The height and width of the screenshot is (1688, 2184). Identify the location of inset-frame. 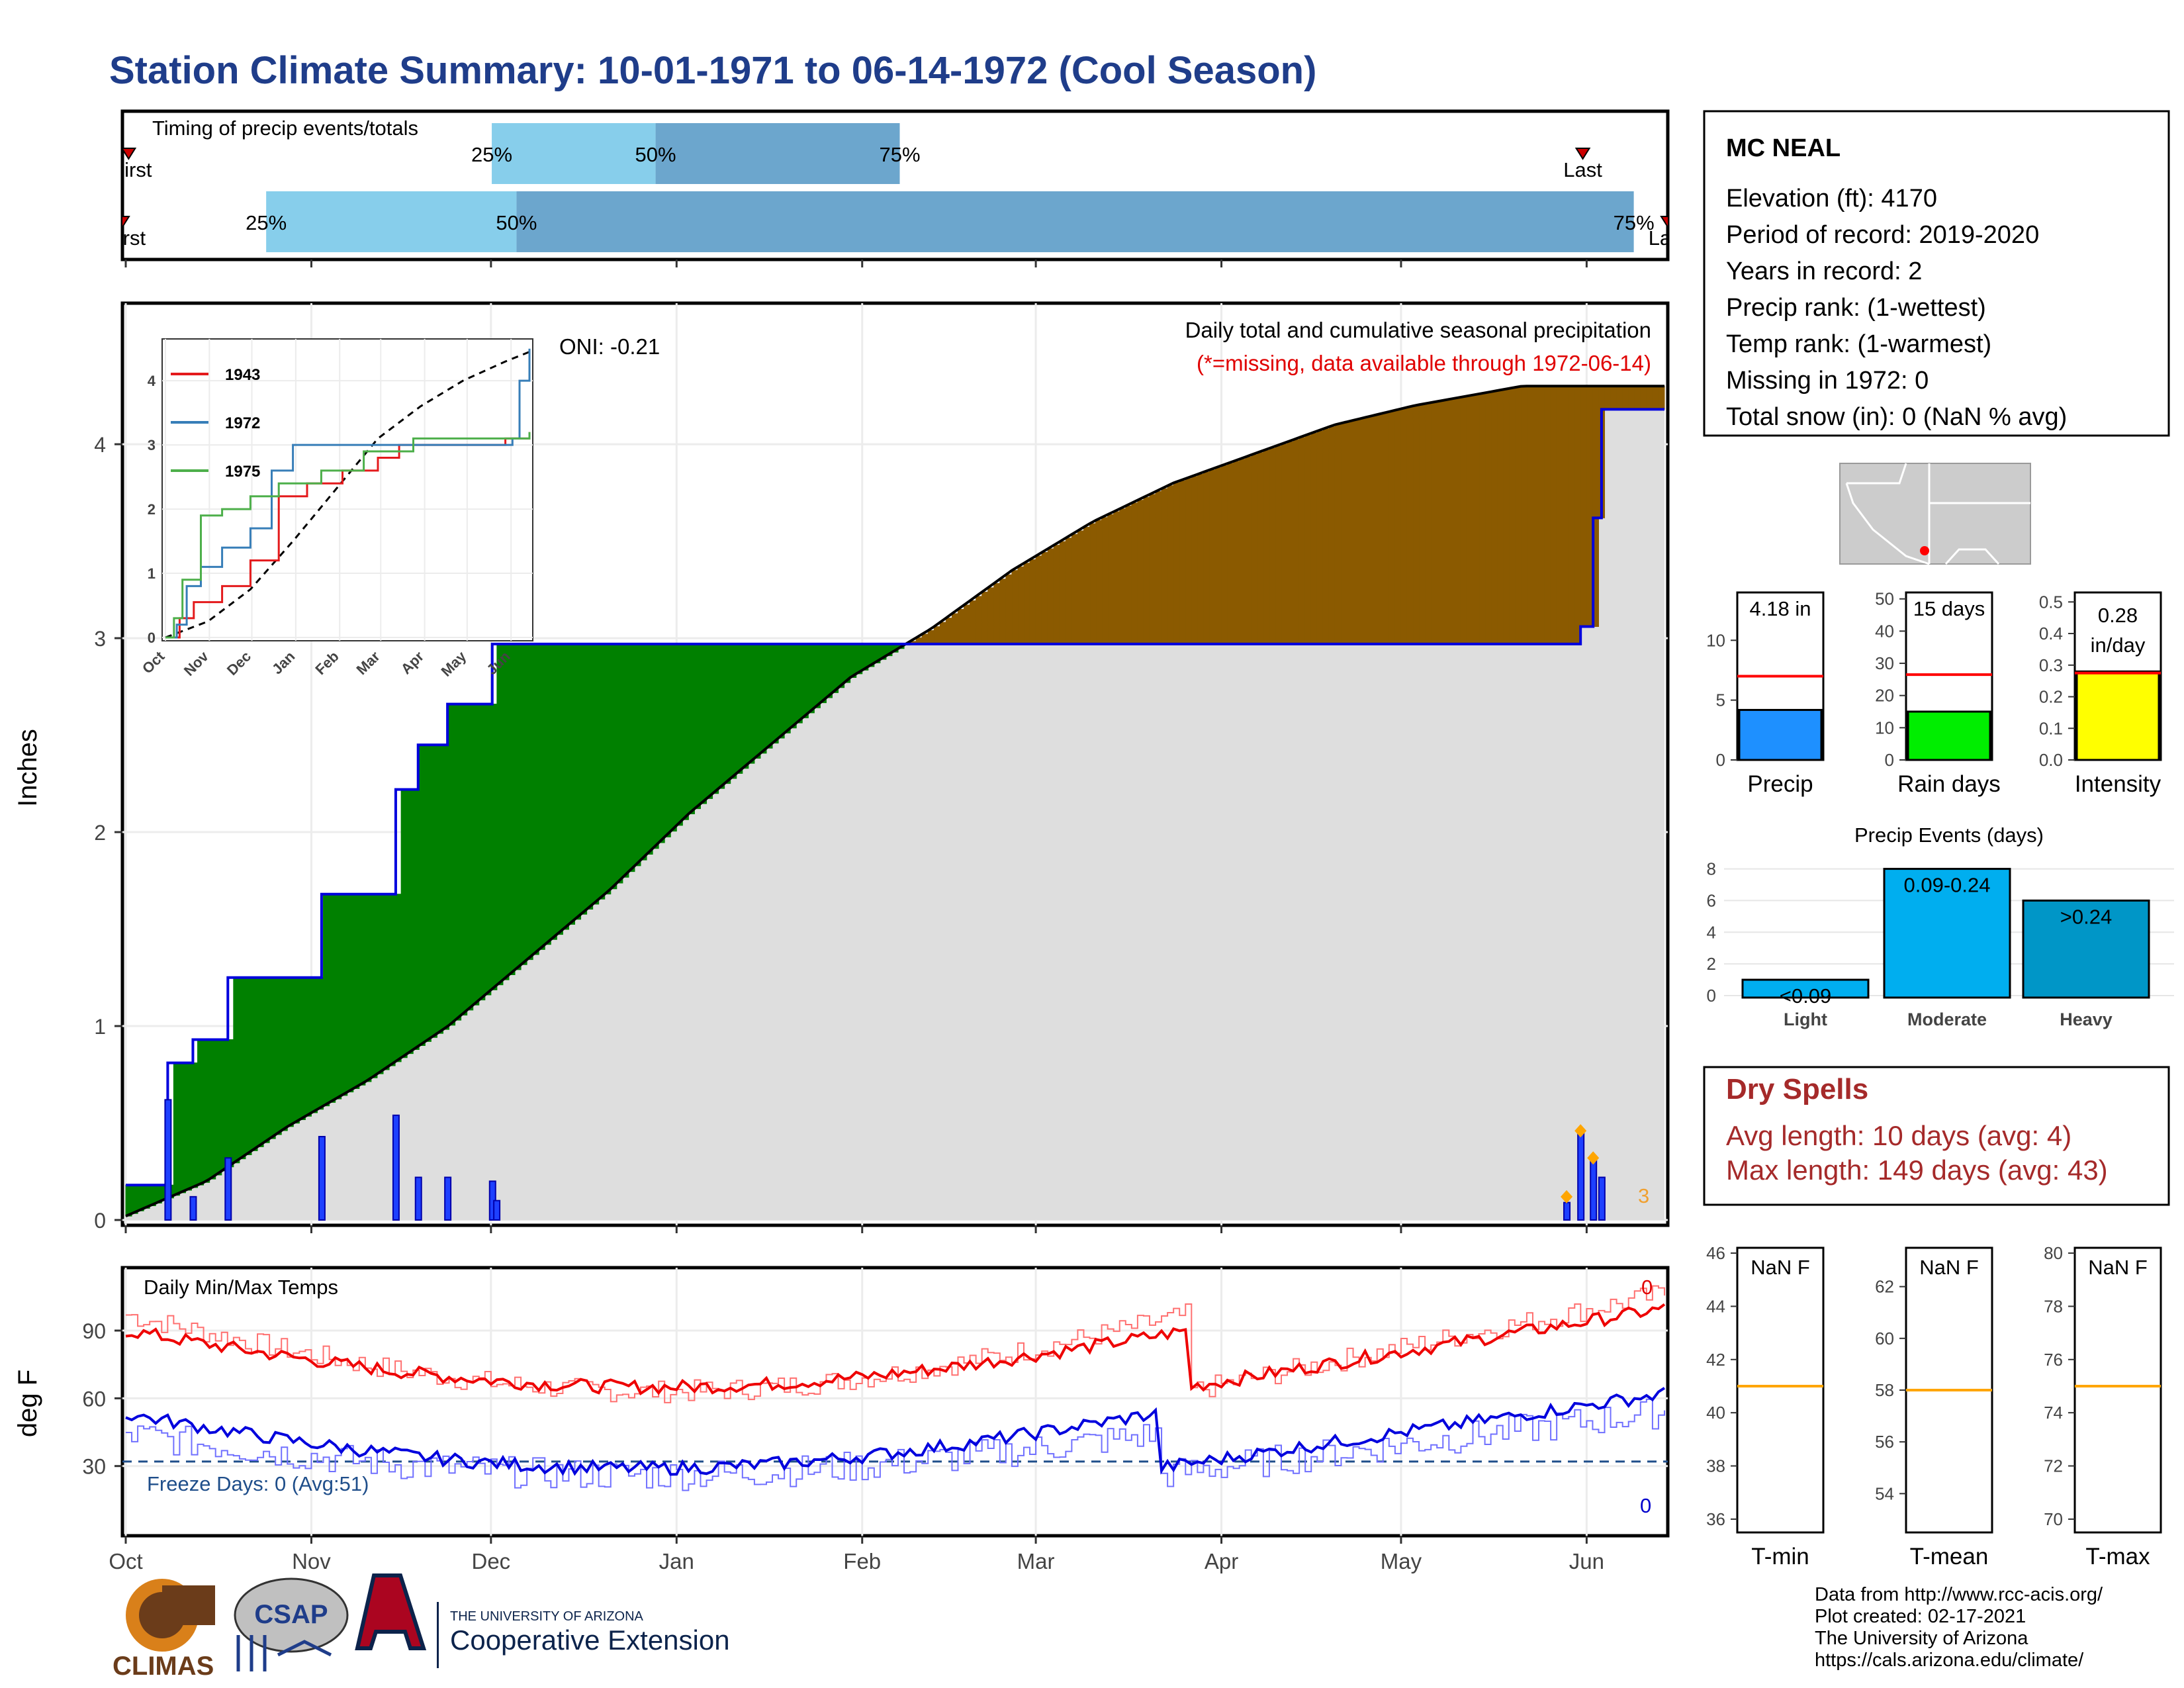
(347, 489).